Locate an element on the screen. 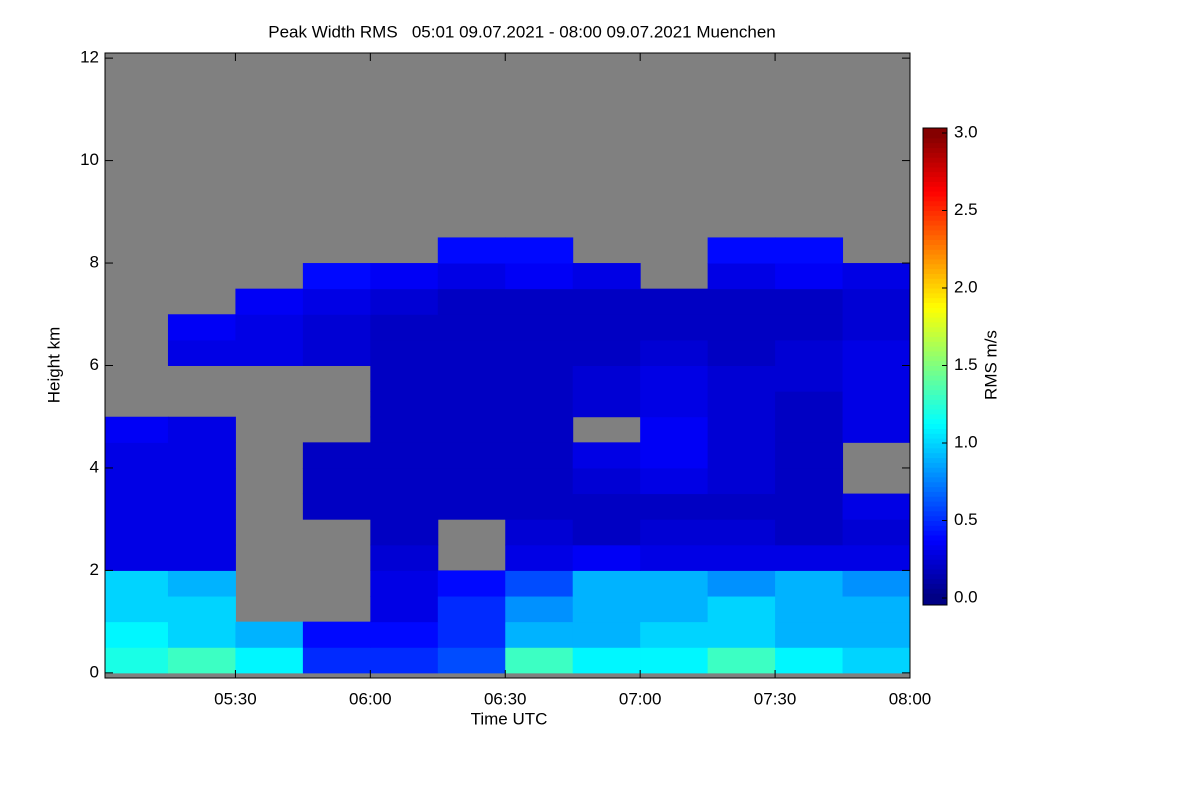  x-tick-label: 07:00 is located at coordinates (640, 698).